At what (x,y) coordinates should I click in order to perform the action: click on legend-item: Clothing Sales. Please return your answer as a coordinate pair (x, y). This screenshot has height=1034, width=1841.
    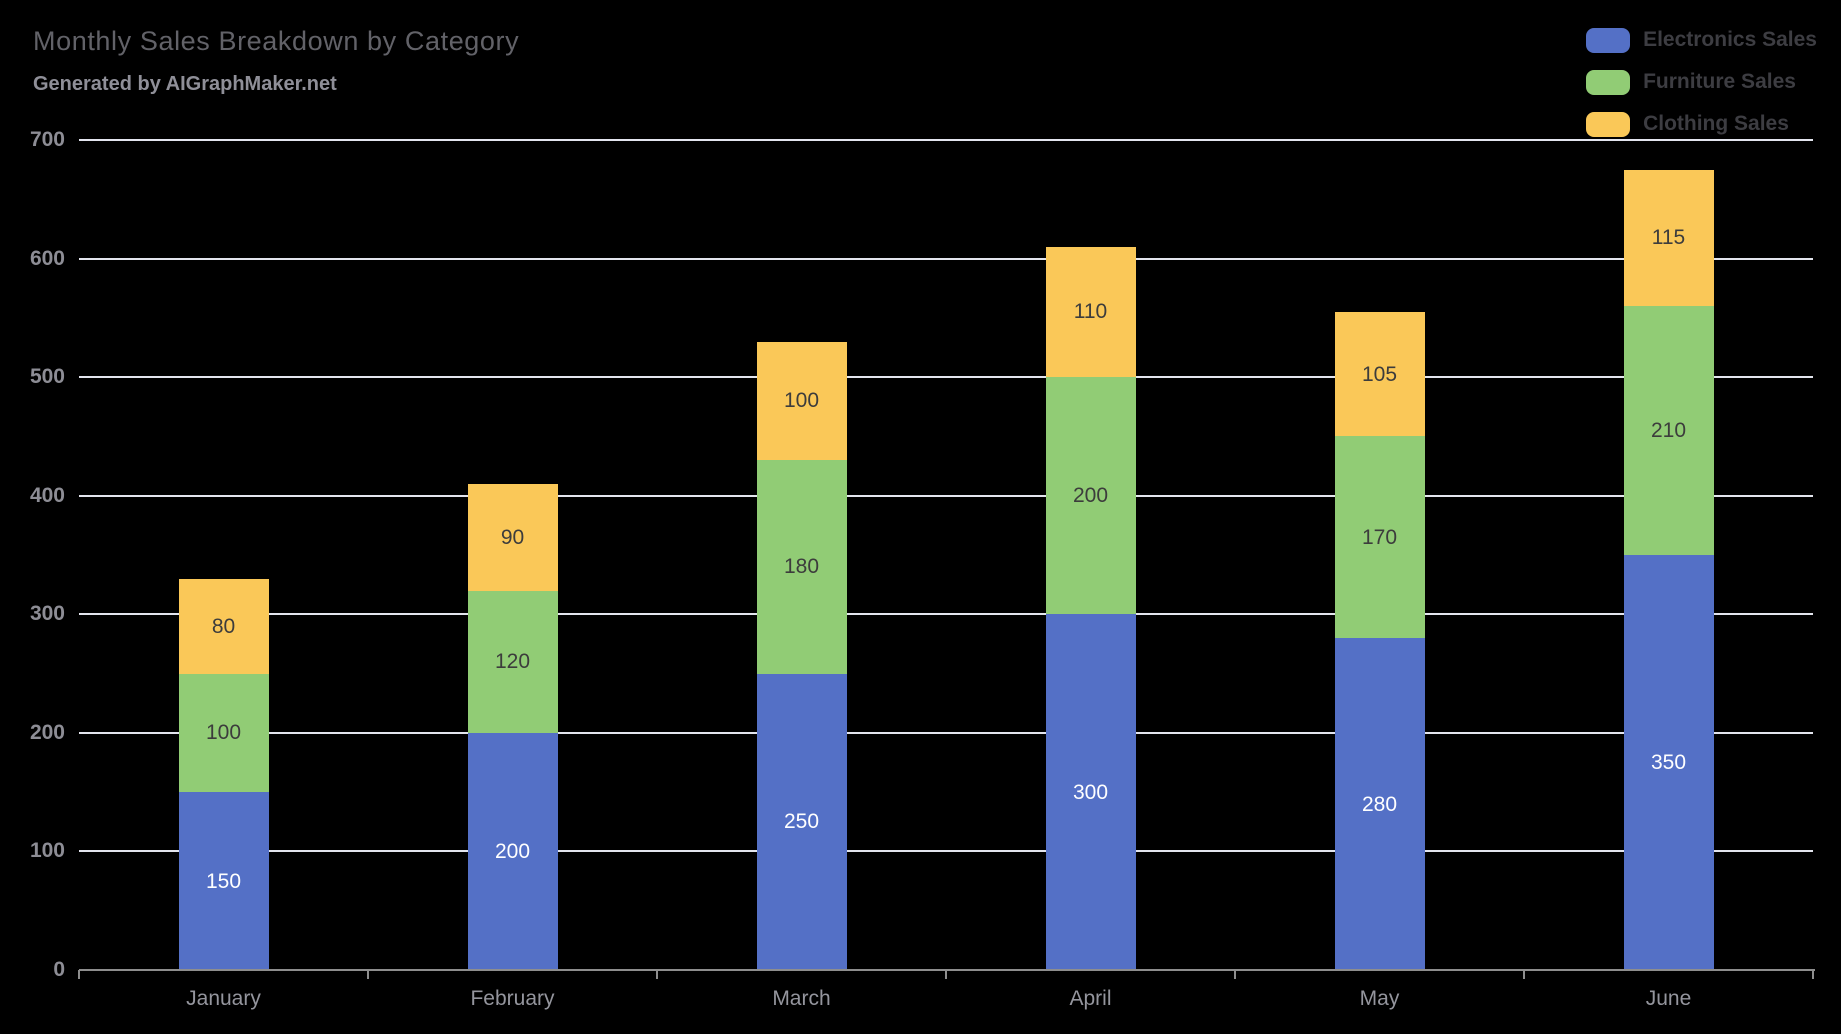
    Looking at the image, I should click on (1701, 124).